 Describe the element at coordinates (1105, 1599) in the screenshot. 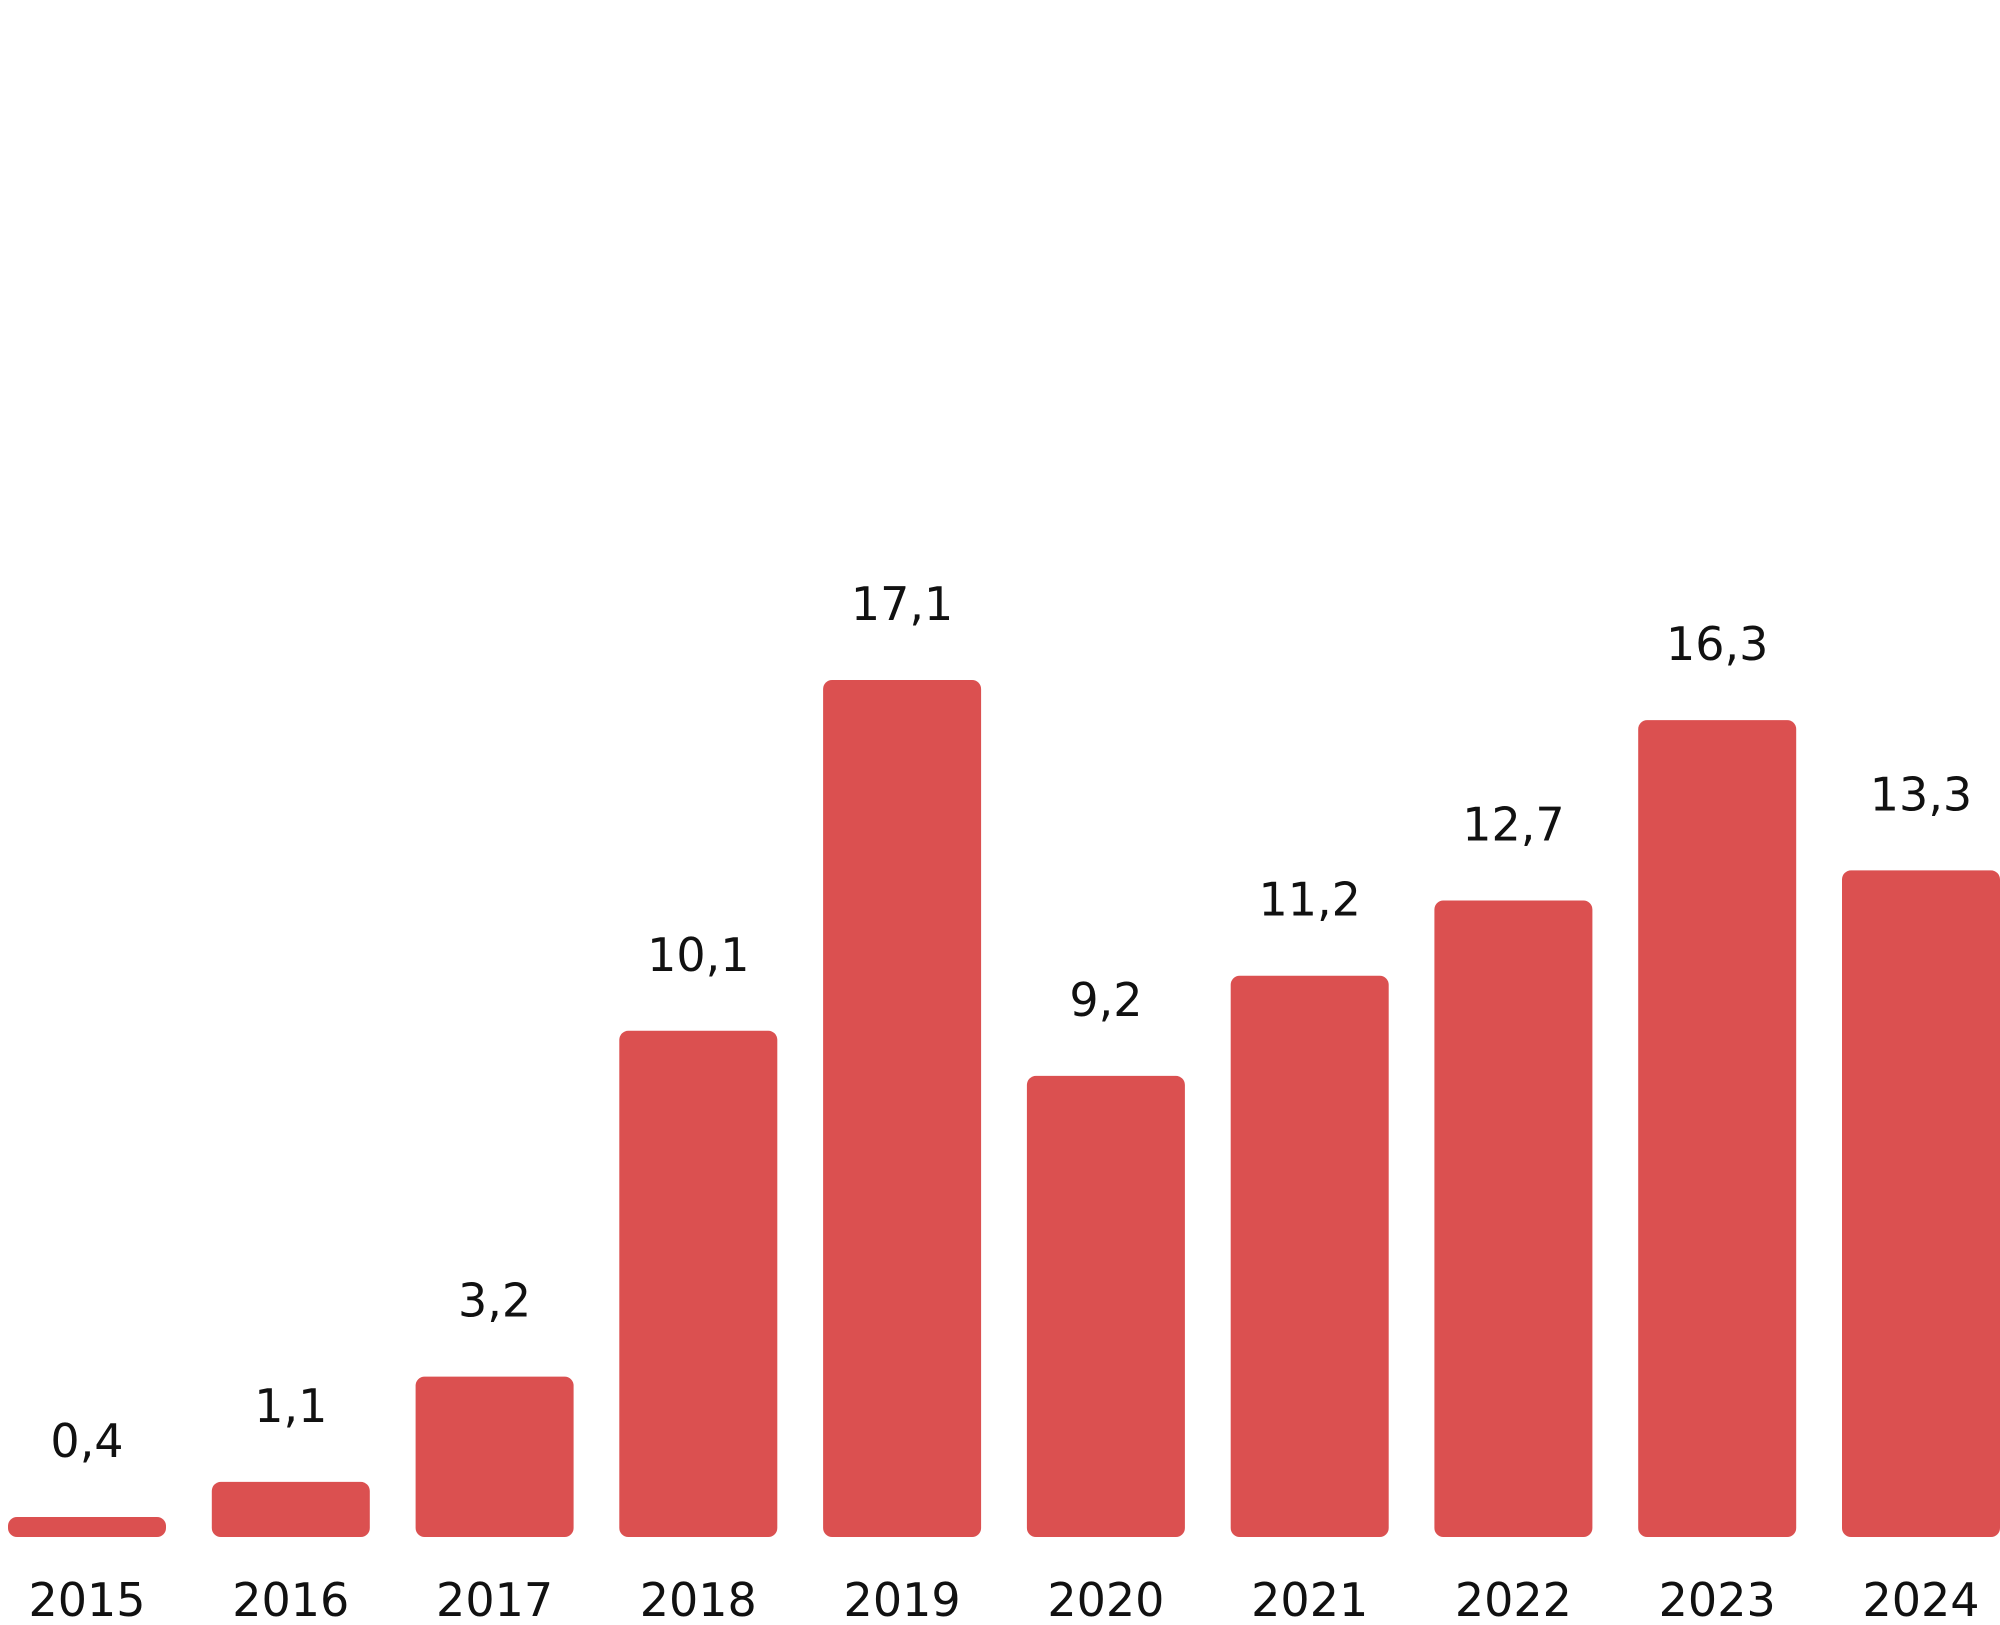

I see `year-label-2020: 2020` at that location.